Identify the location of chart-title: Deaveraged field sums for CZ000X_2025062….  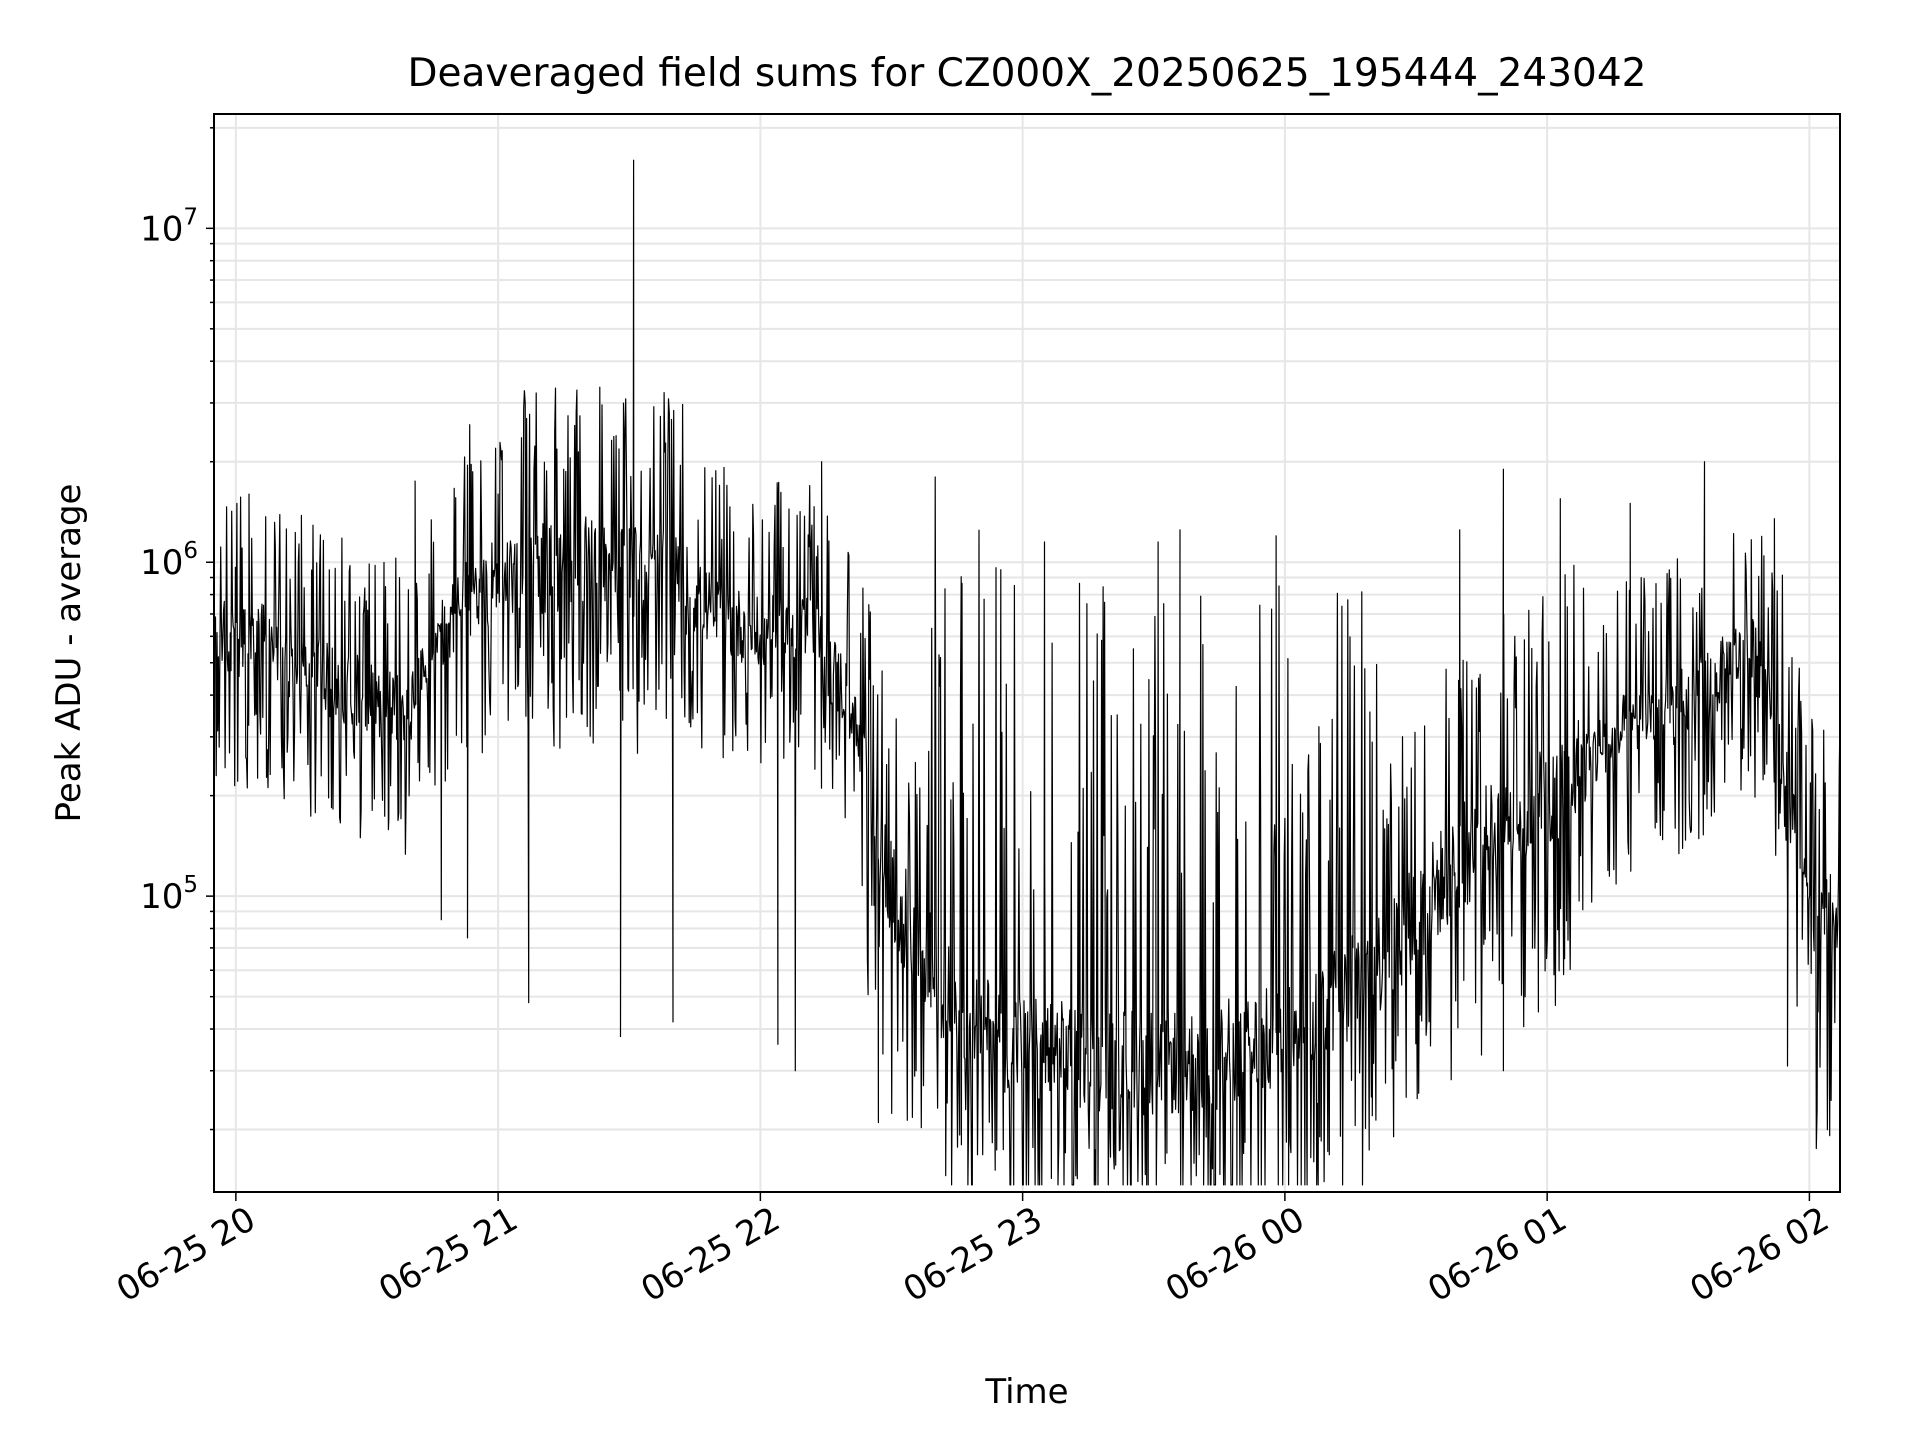
(1026, 73).